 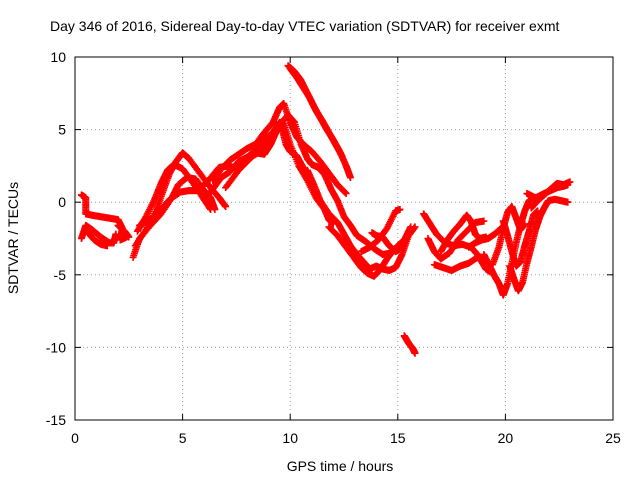 What do you see at coordinates (183, 438) in the screenshot?
I see `x-tick-label: 5` at bounding box center [183, 438].